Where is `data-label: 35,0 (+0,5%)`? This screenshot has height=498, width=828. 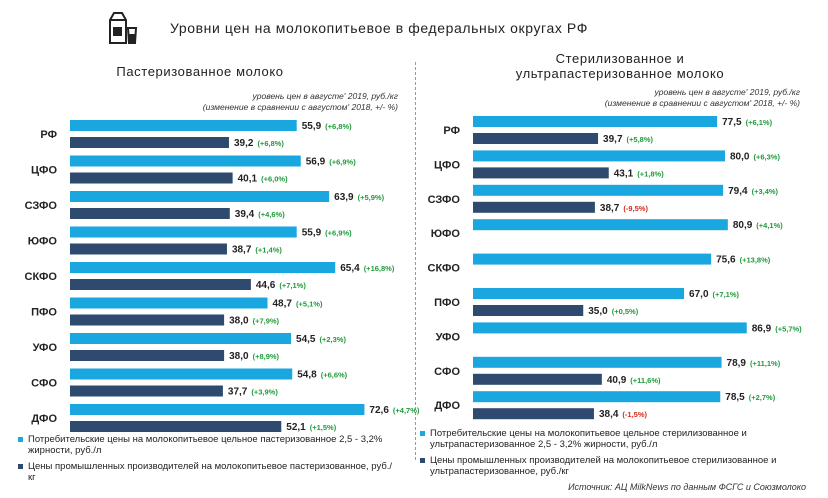 data-label: 35,0 (+0,5%) is located at coordinates (613, 311).